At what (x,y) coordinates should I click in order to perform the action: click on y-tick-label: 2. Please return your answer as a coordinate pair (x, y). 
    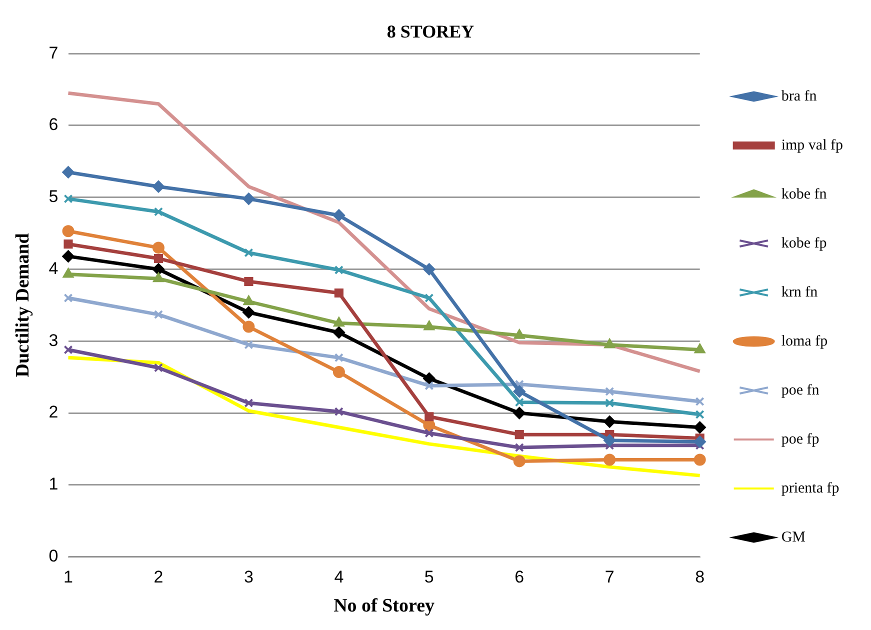
    Looking at the image, I should click on (53, 412).